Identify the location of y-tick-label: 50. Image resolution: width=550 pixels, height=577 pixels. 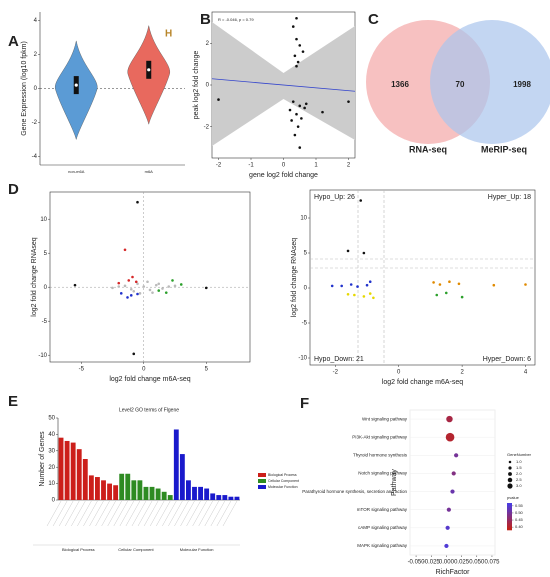
(51, 419).